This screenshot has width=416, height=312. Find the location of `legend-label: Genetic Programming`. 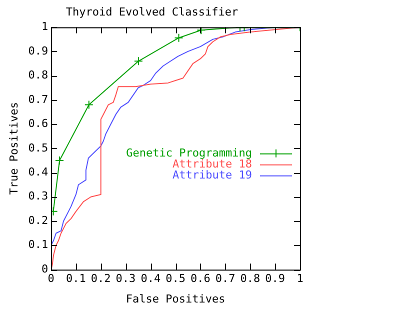

legend-label: Genetic Programming is located at coordinates (189, 153).